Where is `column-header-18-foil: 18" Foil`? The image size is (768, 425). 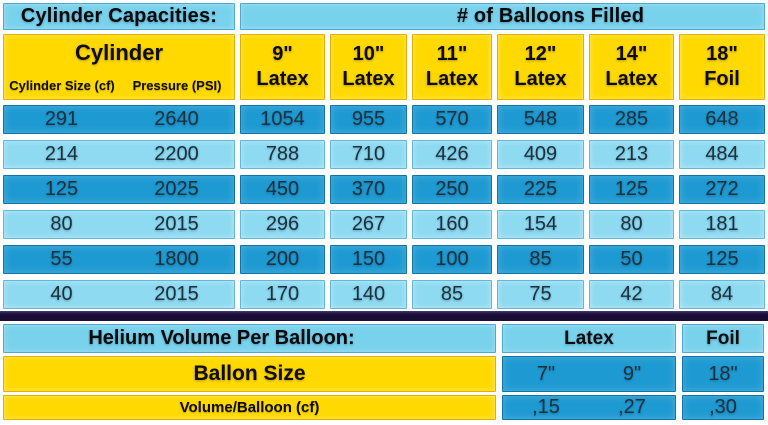 column-header-18-foil: 18" Foil is located at coordinates (722, 67).